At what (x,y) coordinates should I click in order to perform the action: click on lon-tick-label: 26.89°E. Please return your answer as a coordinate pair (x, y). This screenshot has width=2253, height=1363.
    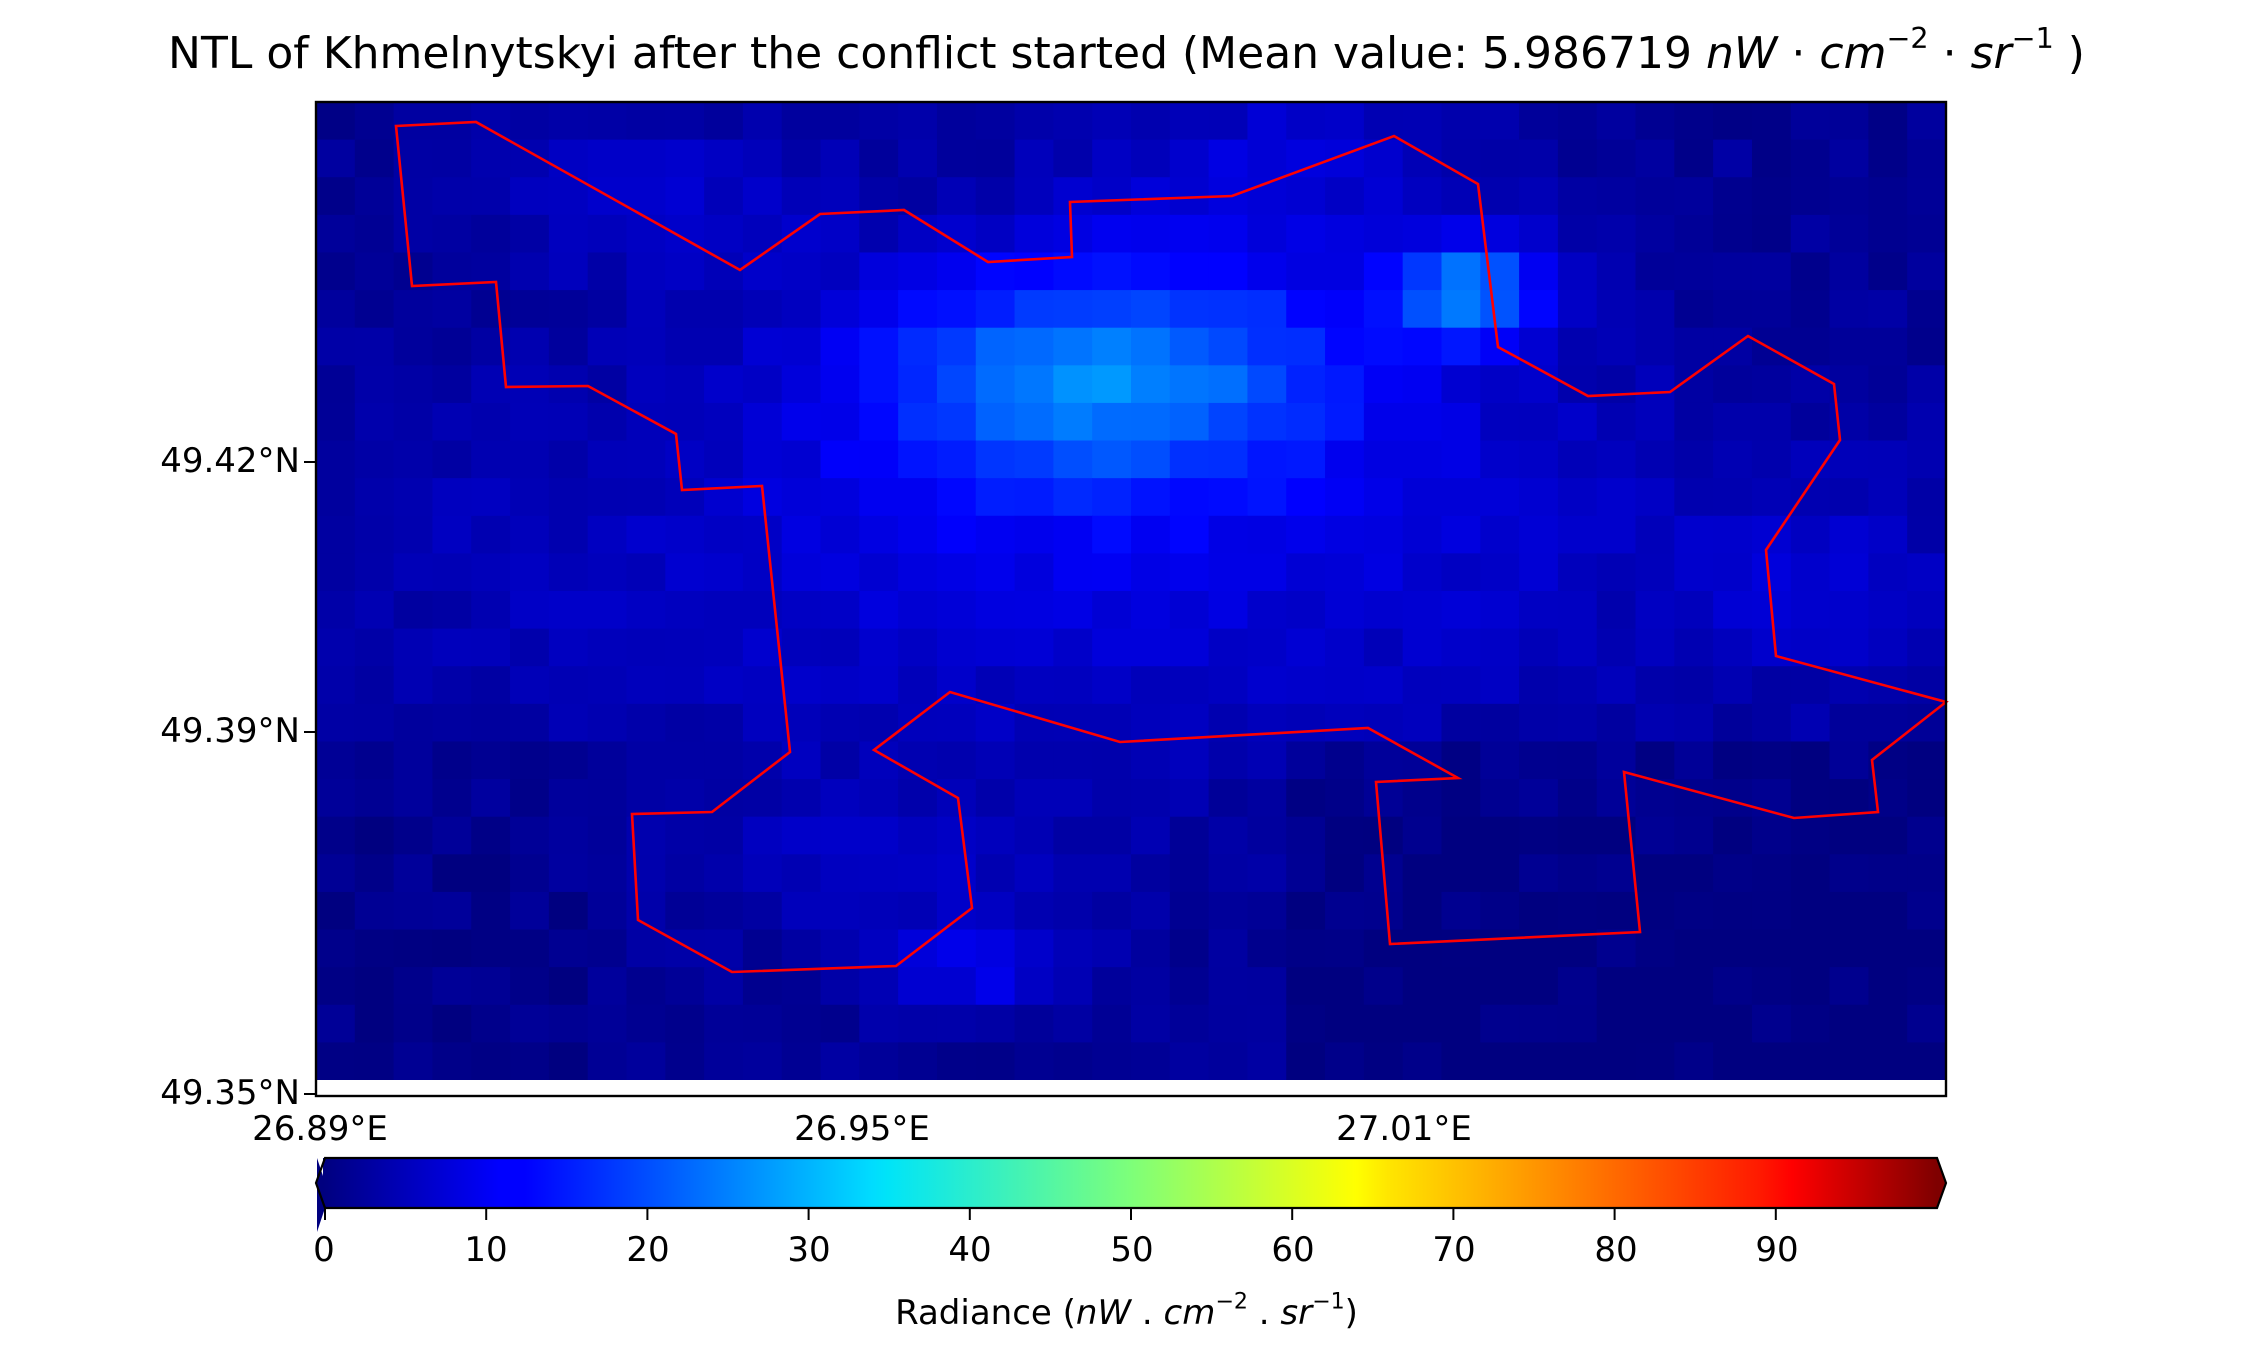
    Looking at the image, I should click on (320, 1129).